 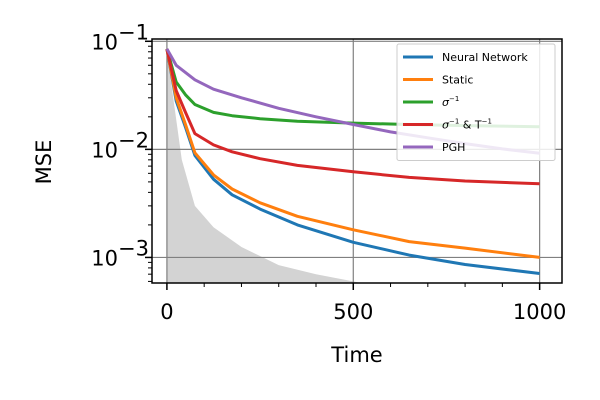 I want to click on y-tick-exponent: −3, so click(x=133, y=248).